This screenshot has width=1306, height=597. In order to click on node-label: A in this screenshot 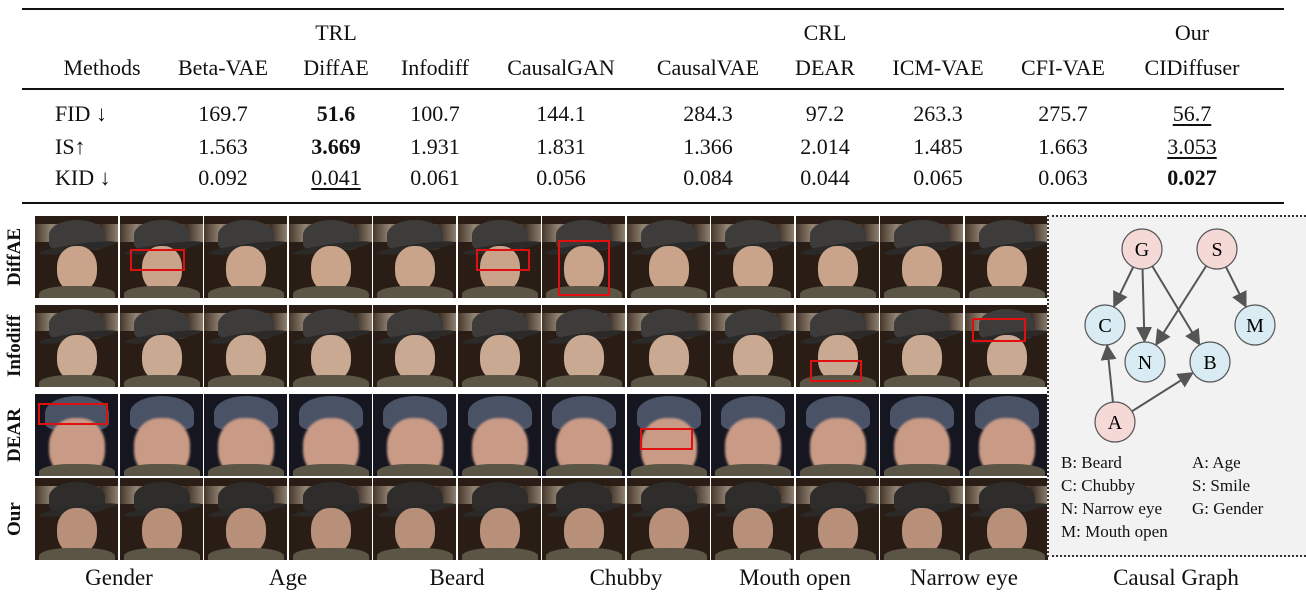, I will do `click(1115, 423)`.